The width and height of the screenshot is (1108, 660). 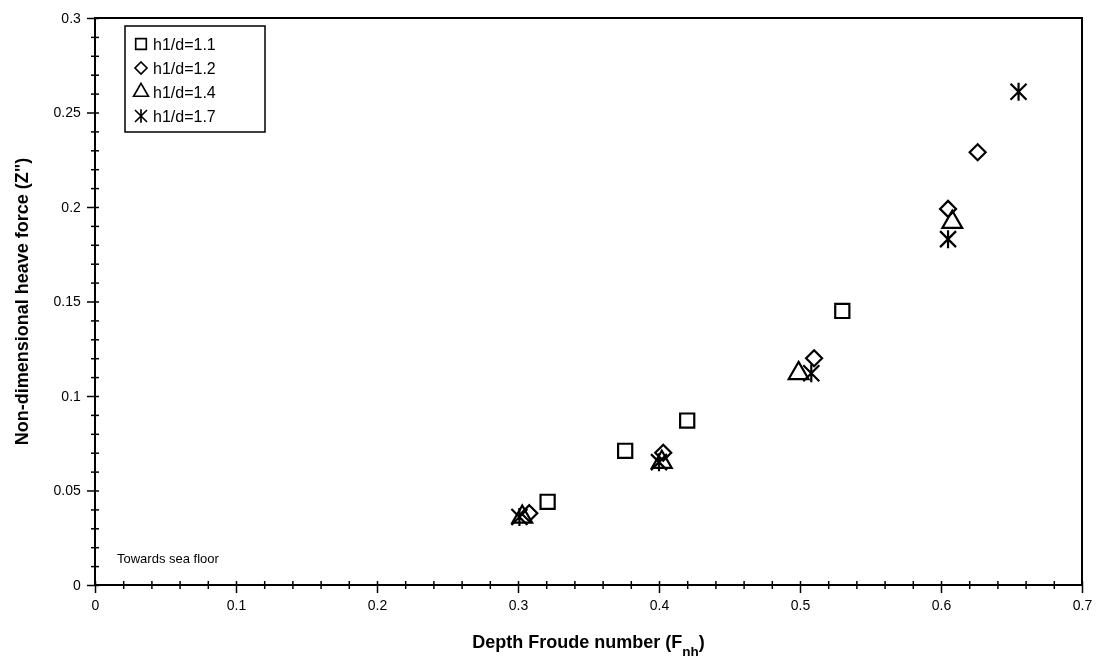 What do you see at coordinates (168, 558) in the screenshot?
I see `annotation: Towards sea floor` at bounding box center [168, 558].